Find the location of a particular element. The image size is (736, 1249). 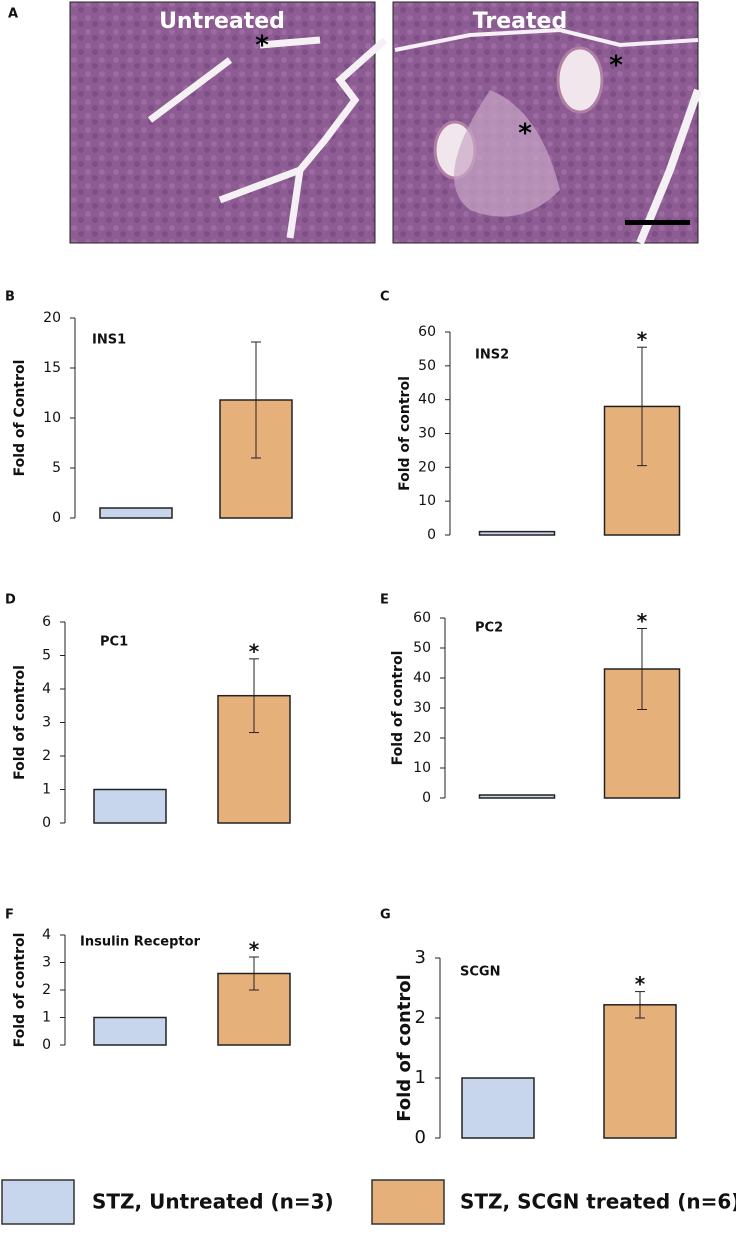

chart-label: PC2 is located at coordinates (489, 628).